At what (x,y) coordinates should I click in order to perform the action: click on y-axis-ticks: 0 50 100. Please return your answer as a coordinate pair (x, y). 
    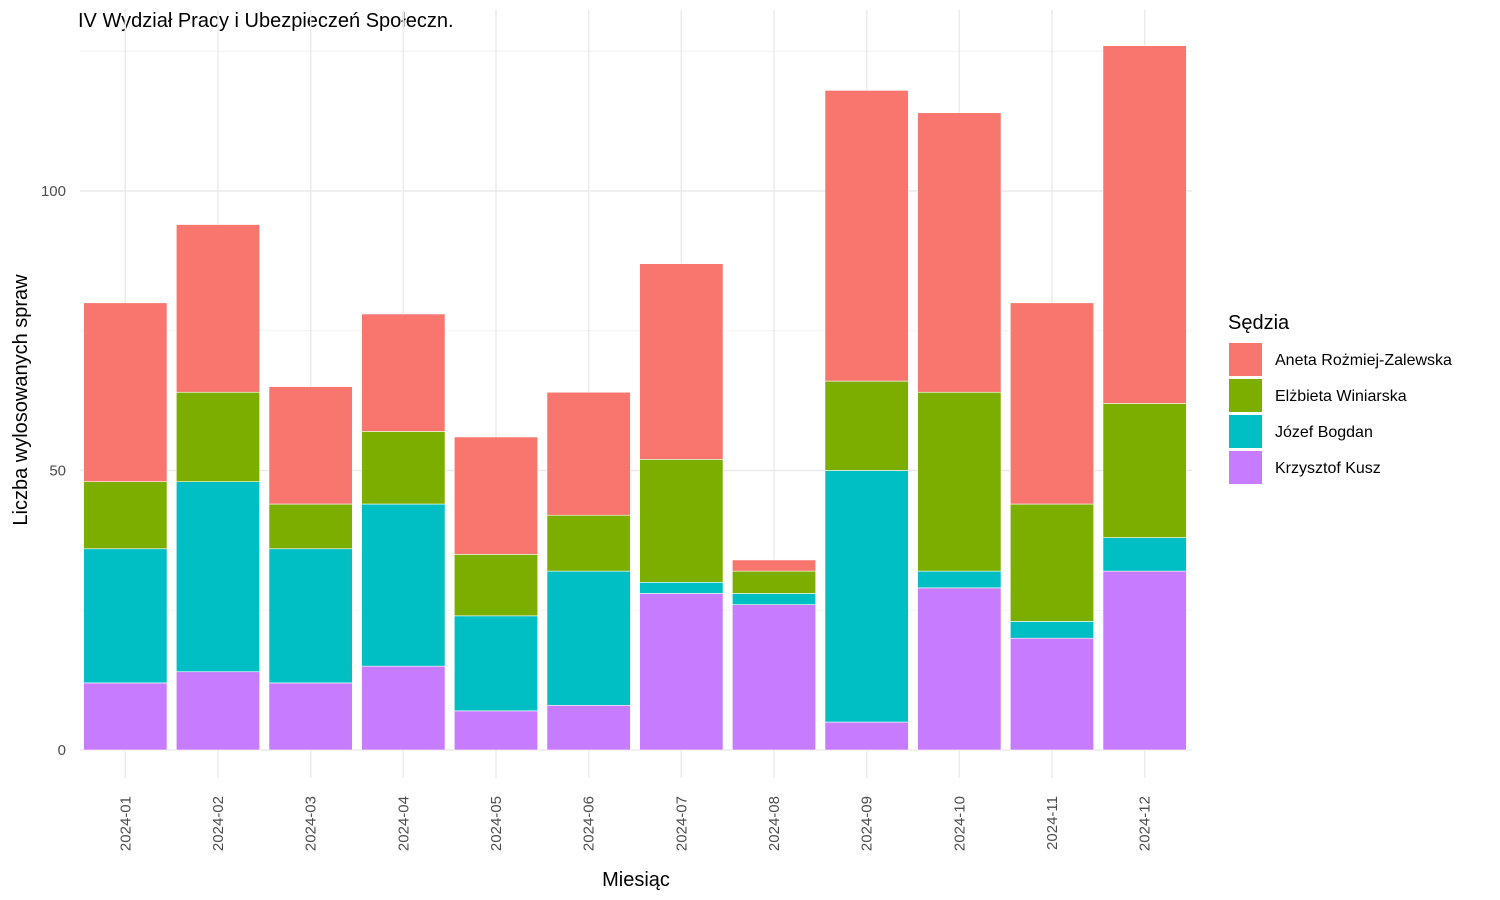
    Looking at the image, I should click on (53, 471).